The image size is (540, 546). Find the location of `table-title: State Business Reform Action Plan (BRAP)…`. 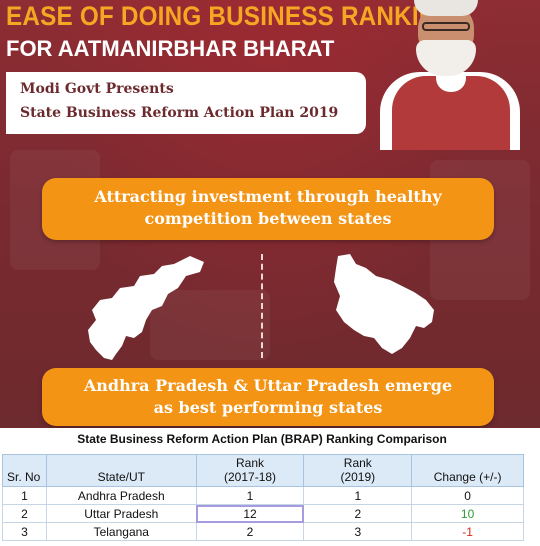

table-title: State Business Reform Action Plan (BRAP)… is located at coordinates (262, 439).